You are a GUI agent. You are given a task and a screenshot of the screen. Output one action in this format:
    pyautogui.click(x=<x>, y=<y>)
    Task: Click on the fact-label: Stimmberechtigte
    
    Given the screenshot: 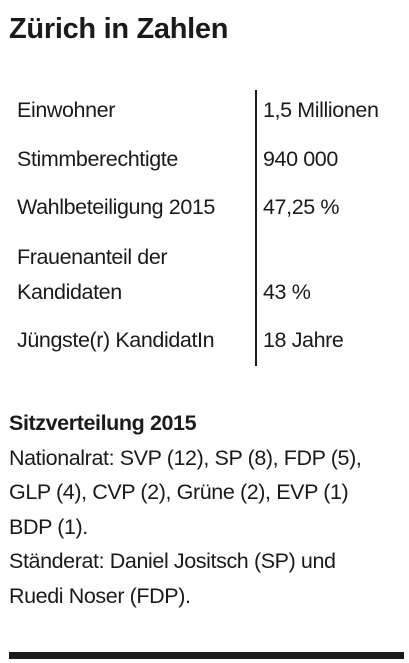 What is the action you would take?
    pyautogui.click(x=97, y=159)
    